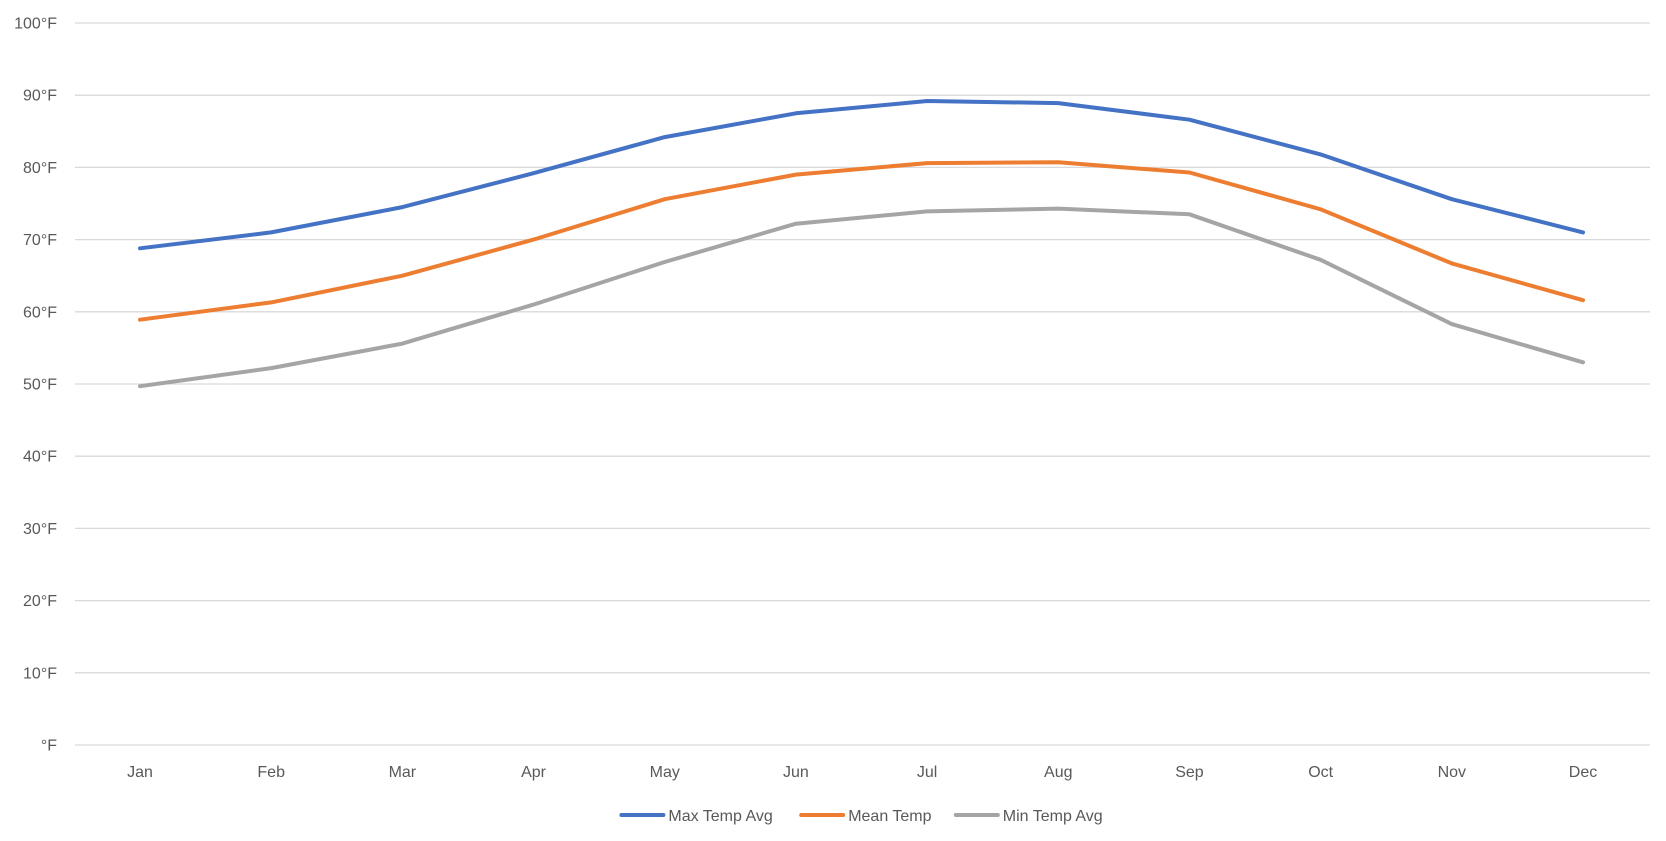  Describe the element at coordinates (1058, 772) in the screenshot. I see `x-tick-label: Aug` at that location.